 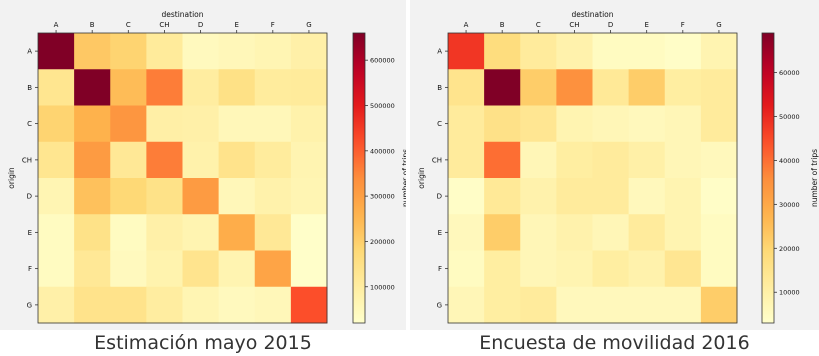 What do you see at coordinates (382, 242) in the screenshot?
I see `colorbar-tick-label: 200000` at bounding box center [382, 242].